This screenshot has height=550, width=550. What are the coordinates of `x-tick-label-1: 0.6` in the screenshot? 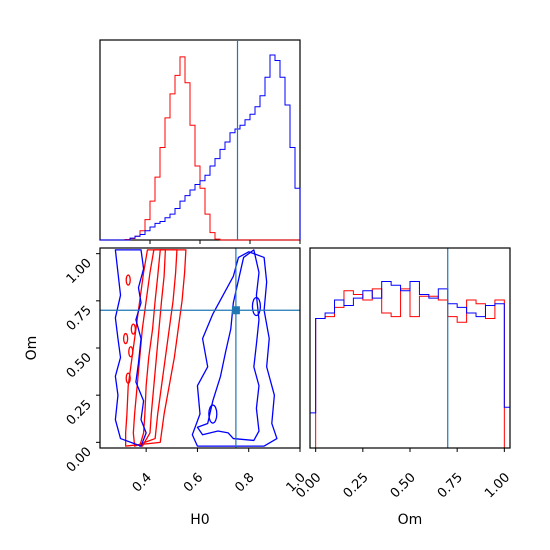 It's located at (193, 482).